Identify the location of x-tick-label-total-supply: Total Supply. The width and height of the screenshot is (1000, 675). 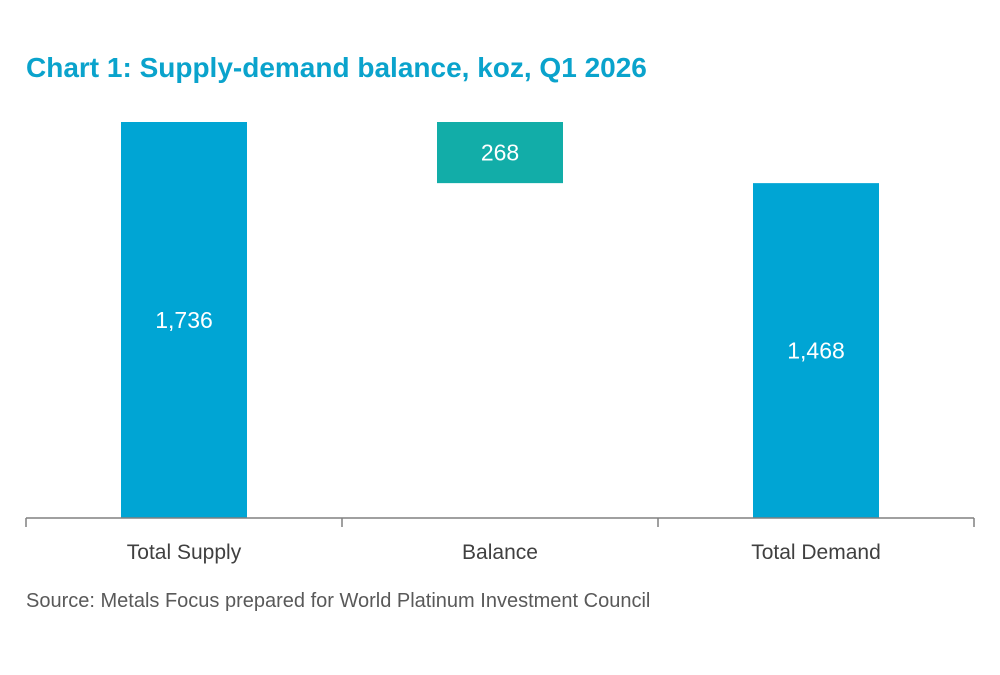
(184, 552).